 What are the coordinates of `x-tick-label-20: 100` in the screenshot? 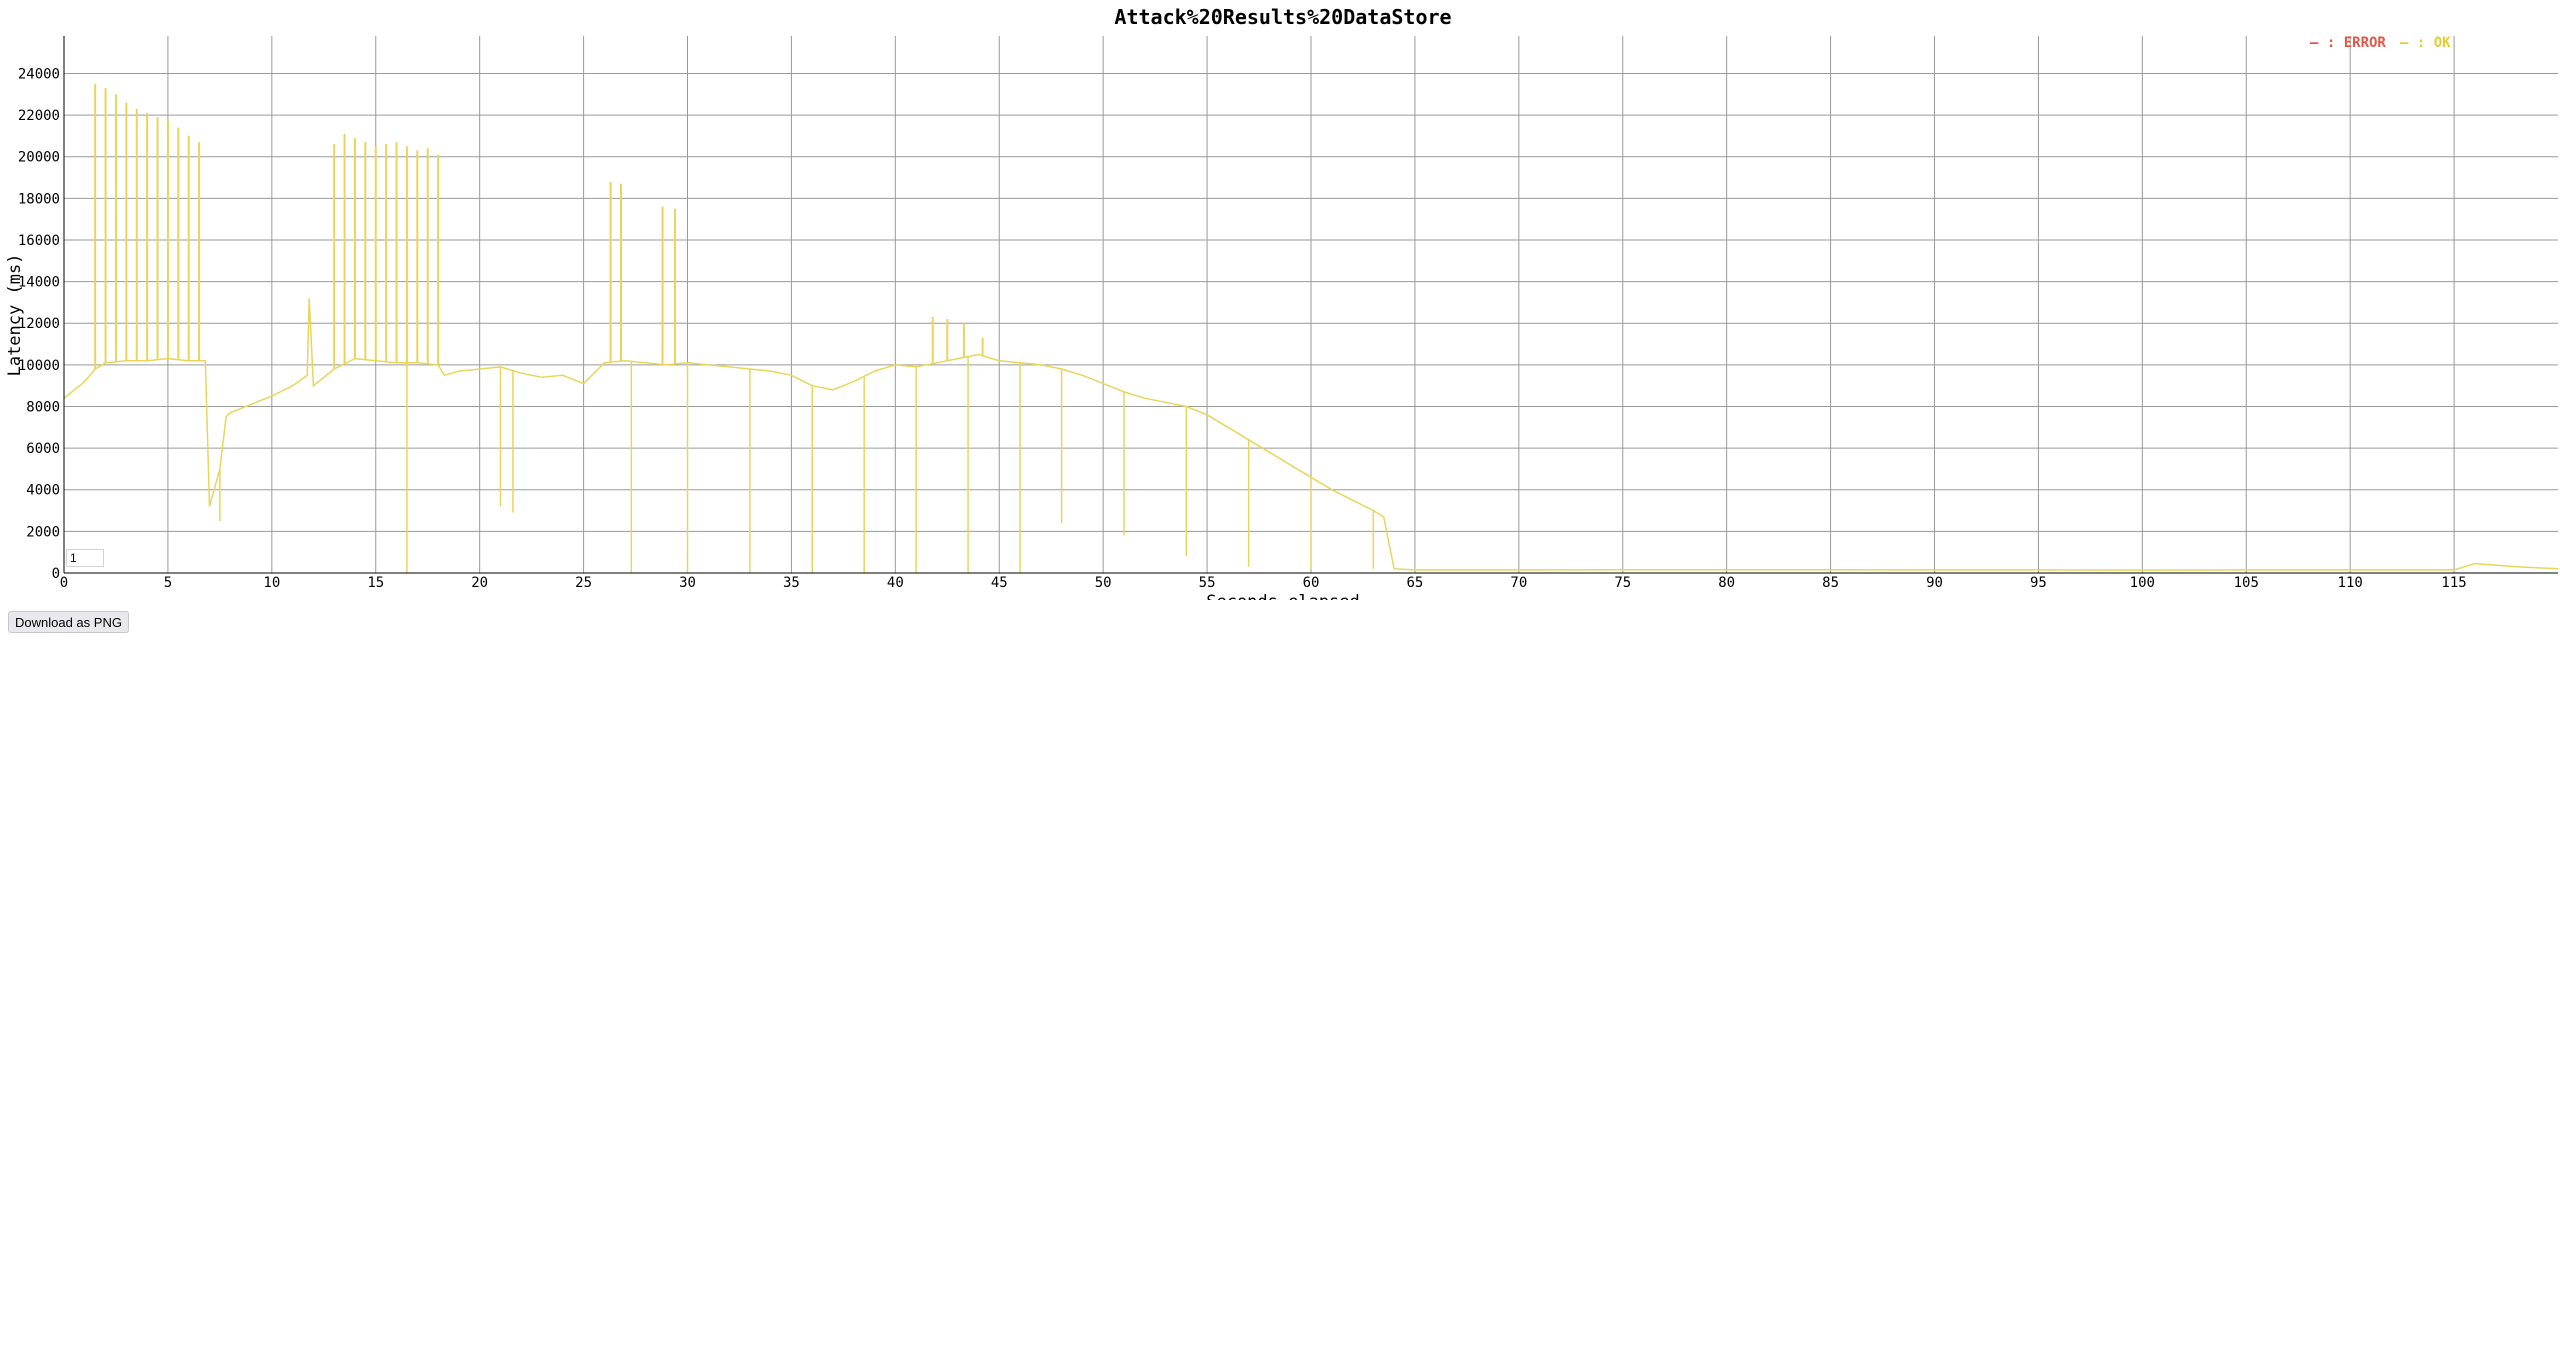 It's located at (2142, 583).